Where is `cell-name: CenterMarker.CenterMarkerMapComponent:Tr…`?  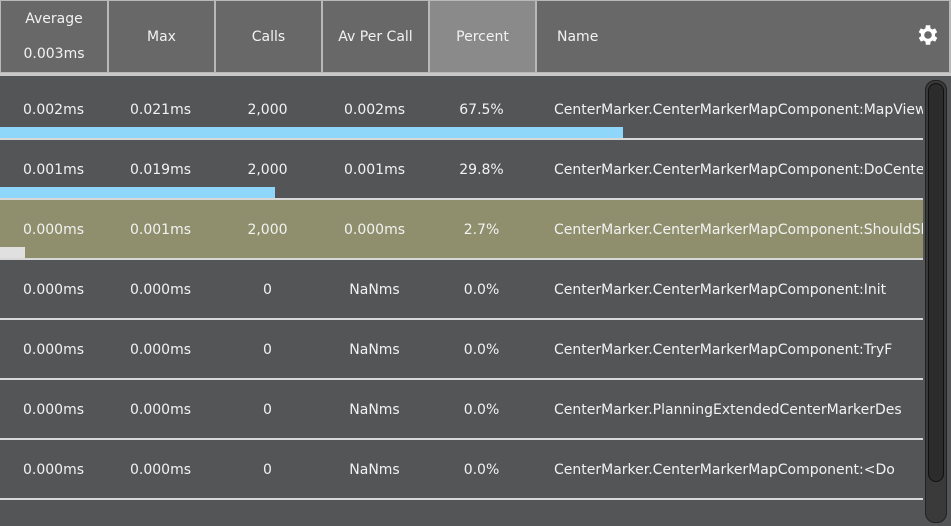 cell-name: CenterMarker.CenterMarkerMapComponent:Tr… is located at coordinates (723, 350).